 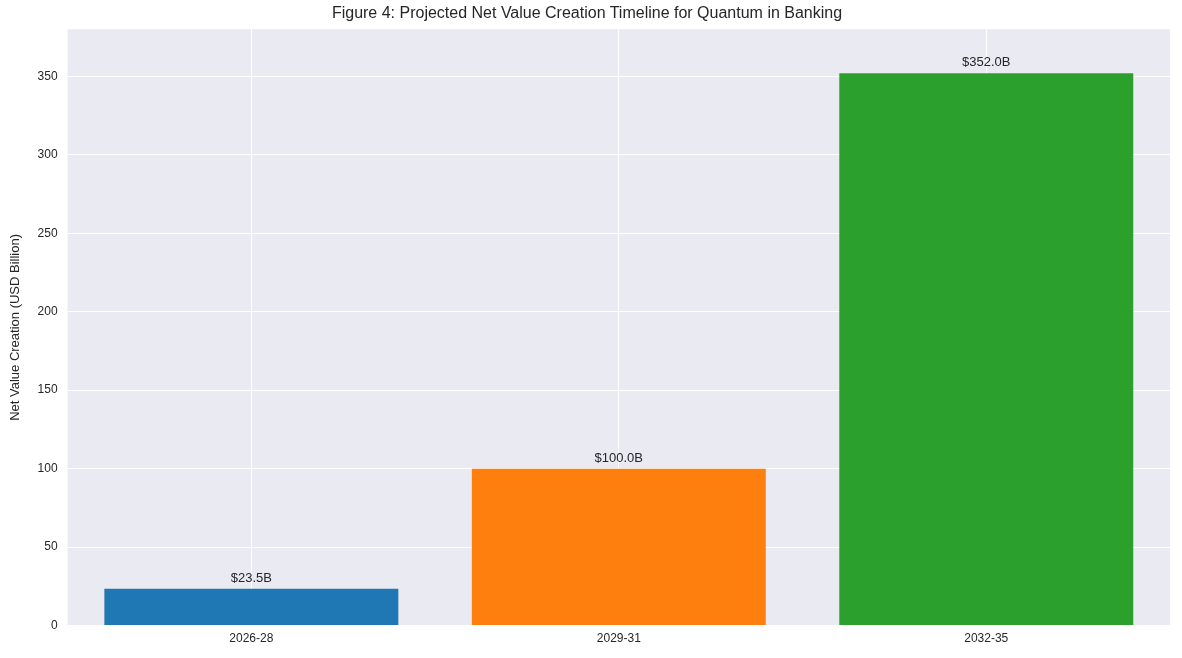 I want to click on y-tick-label: 200, so click(x=47, y=311).